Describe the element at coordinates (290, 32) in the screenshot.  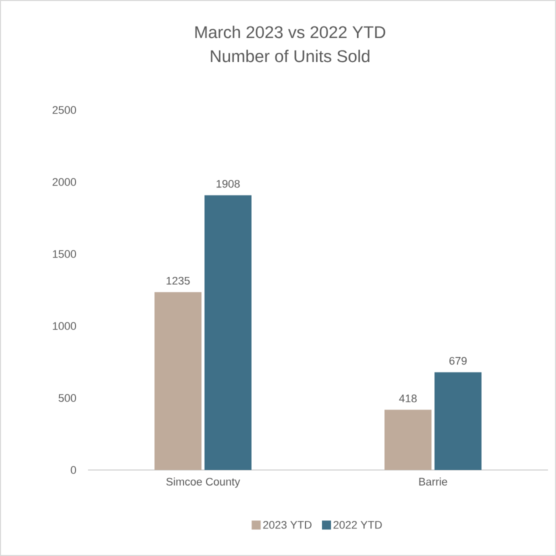
I see `chart-title: March 2023 vs 2022 YTD` at that location.